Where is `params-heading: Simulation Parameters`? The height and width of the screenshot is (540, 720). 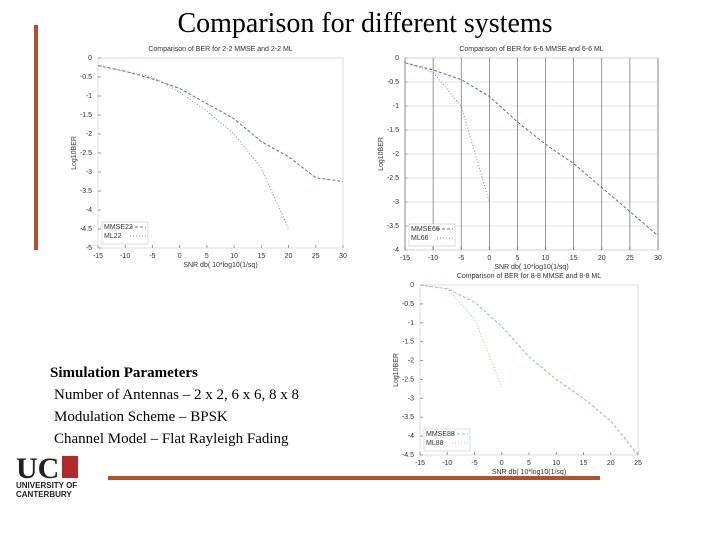
params-heading: Simulation Parameters is located at coordinates (124, 373).